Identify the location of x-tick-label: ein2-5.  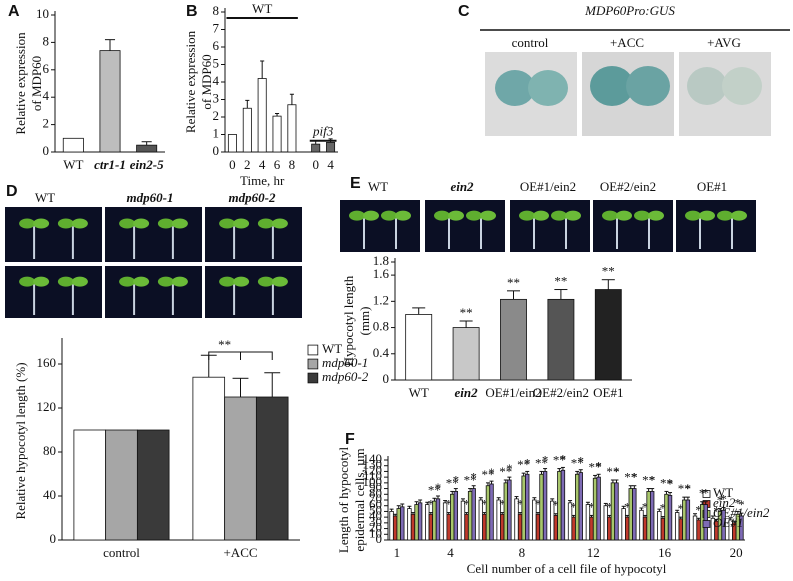
(147, 164).